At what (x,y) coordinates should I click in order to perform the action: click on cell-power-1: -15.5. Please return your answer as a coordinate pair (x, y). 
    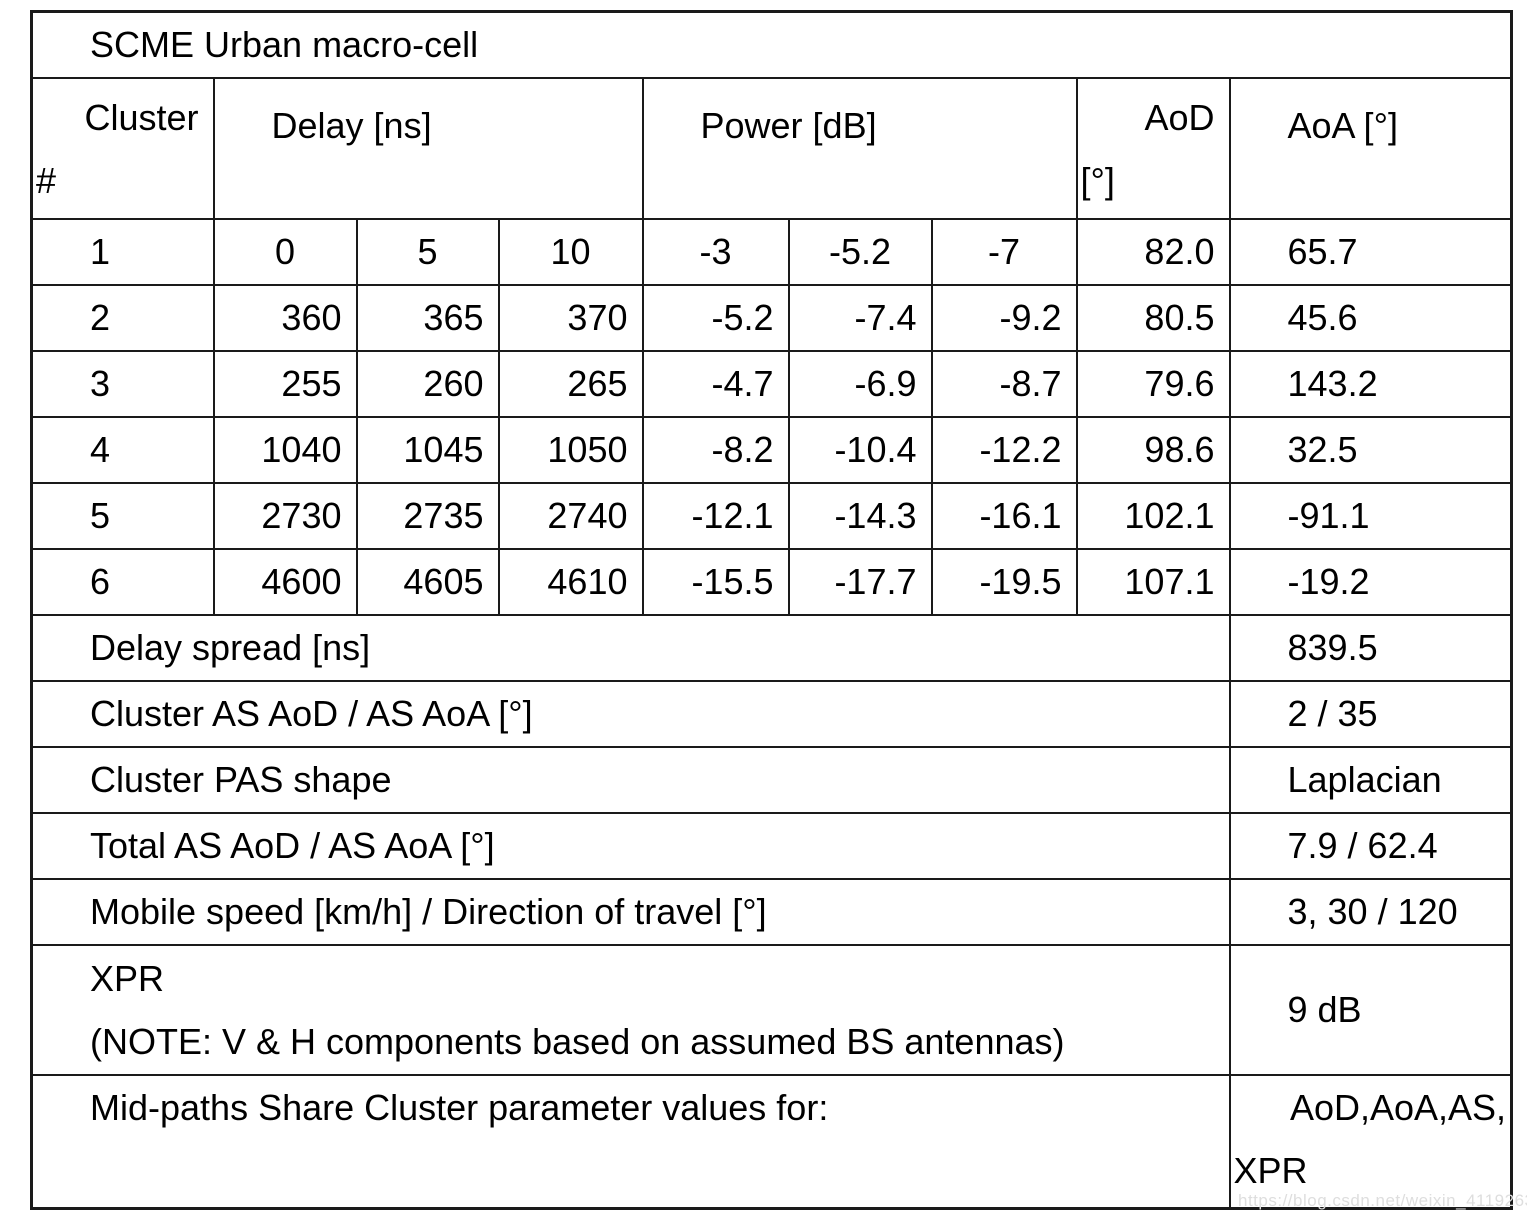
    Looking at the image, I should click on (715, 582).